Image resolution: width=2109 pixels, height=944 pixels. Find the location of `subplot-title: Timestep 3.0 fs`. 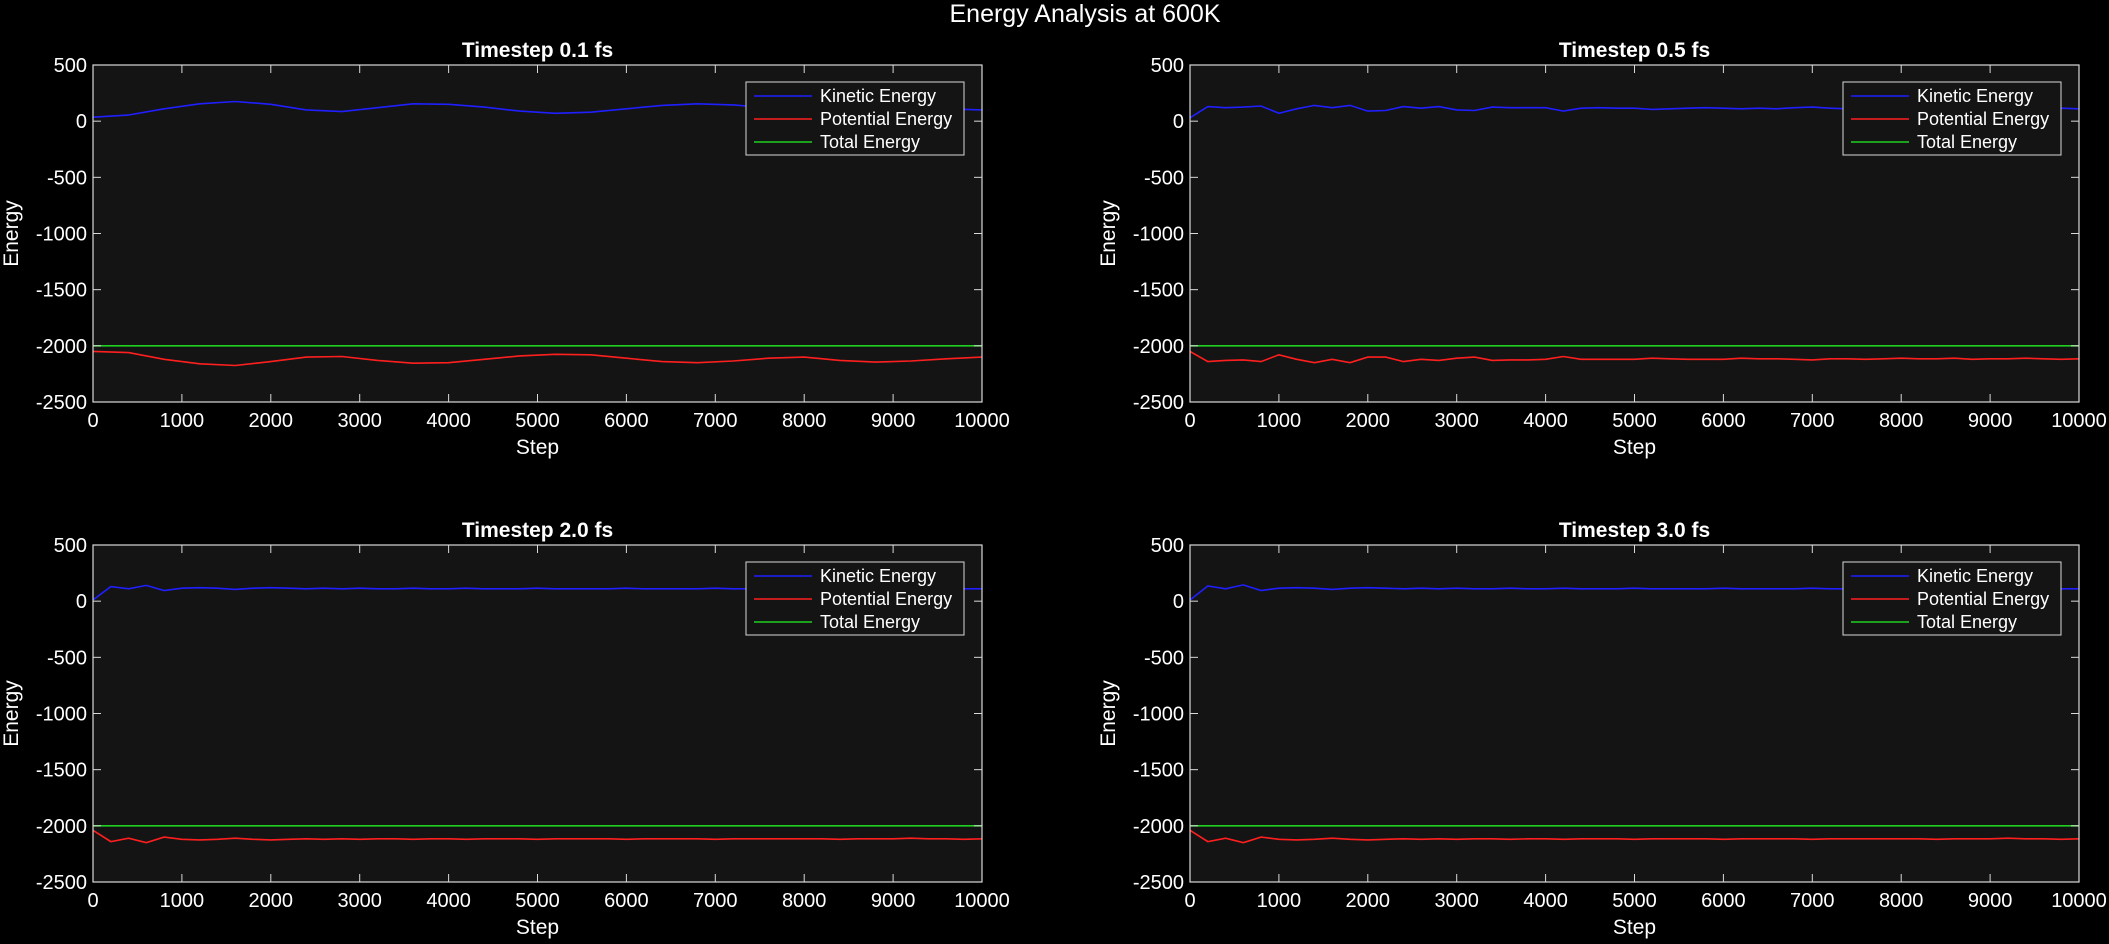

subplot-title: Timestep 3.0 fs is located at coordinates (1634, 530).